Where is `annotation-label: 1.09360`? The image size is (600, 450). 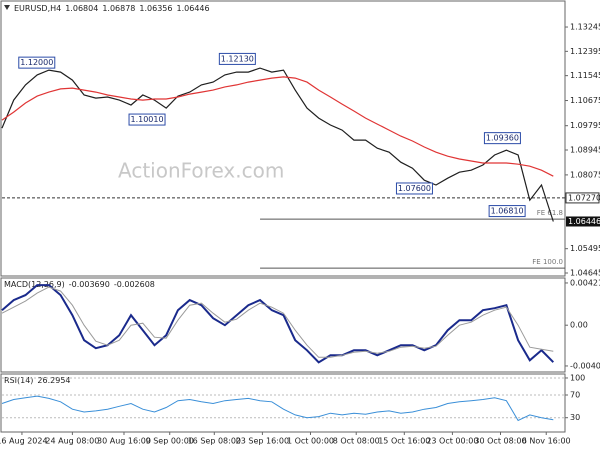 annotation-label: 1.09360 is located at coordinates (502, 138).